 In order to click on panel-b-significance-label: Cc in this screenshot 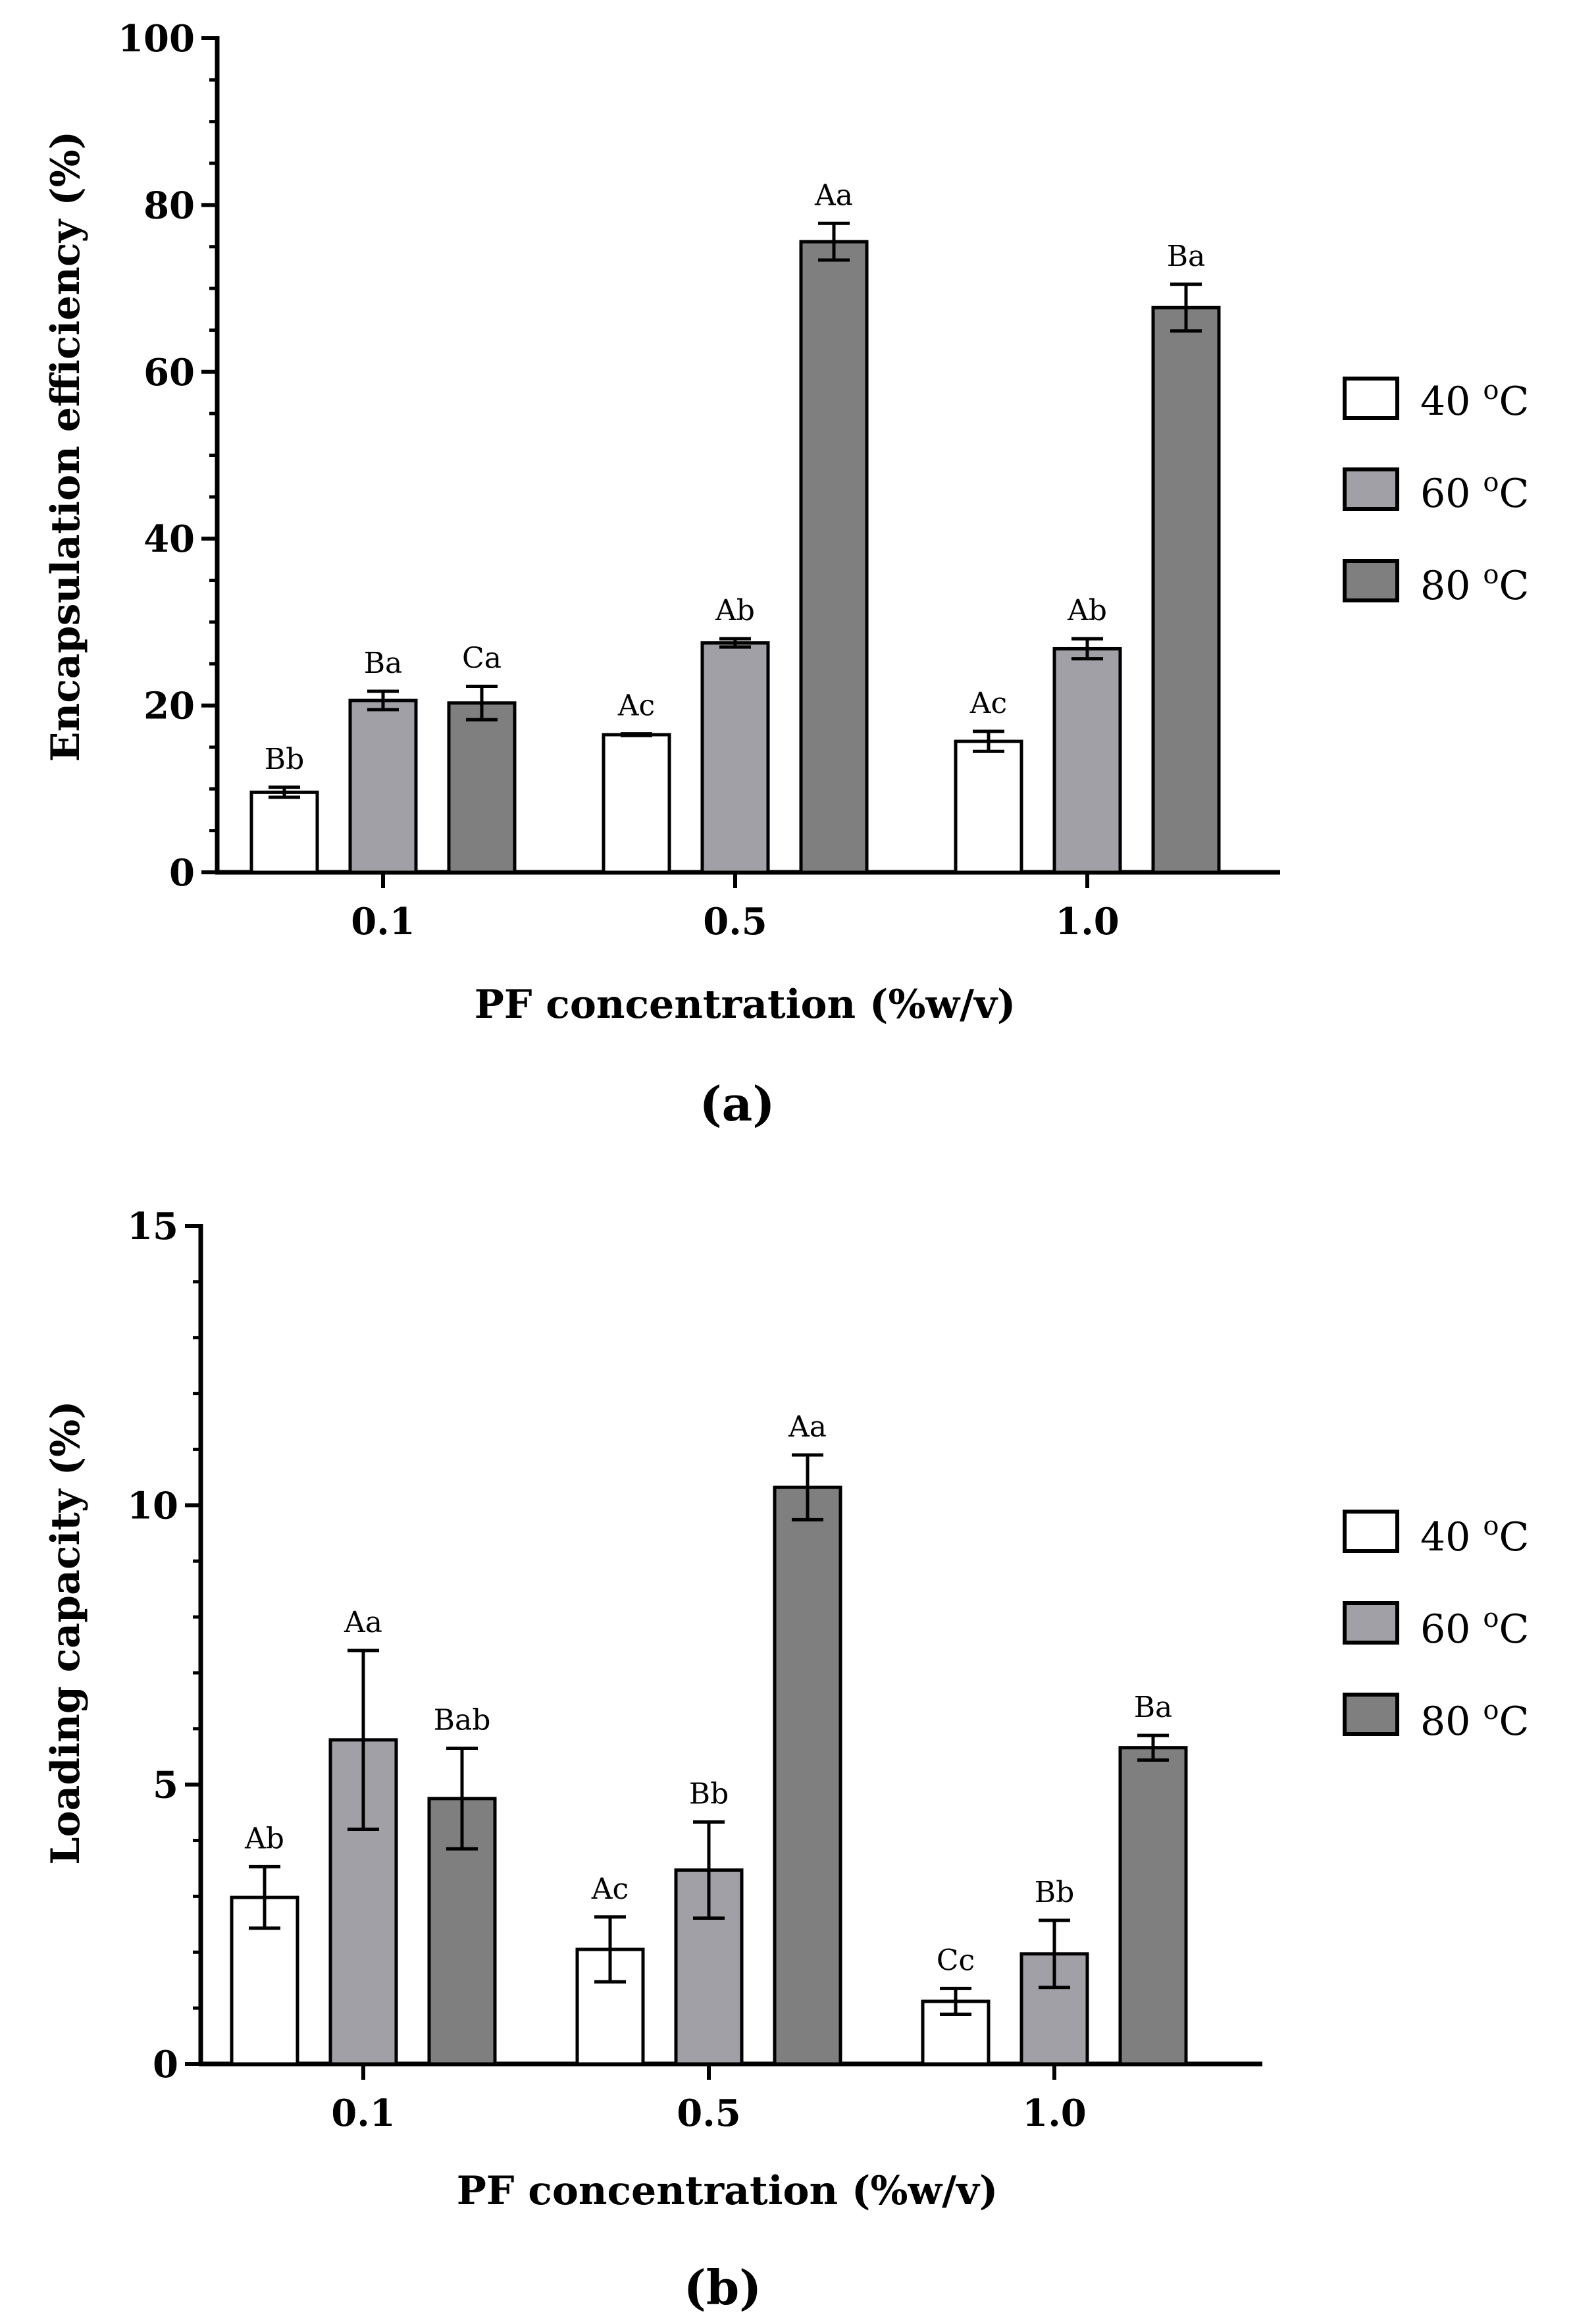, I will do `click(956, 1960)`.